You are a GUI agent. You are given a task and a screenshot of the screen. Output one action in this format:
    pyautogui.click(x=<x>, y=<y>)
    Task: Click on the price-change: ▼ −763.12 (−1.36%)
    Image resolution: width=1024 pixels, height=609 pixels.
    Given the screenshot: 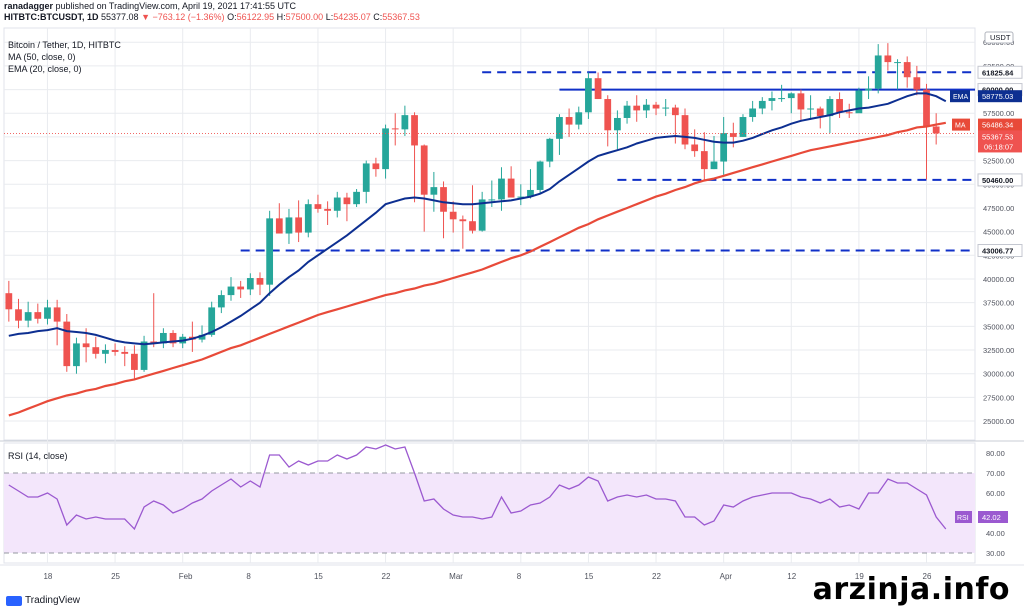 What is the action you would take?
    pyautogui.click(x=183, y=17)
    